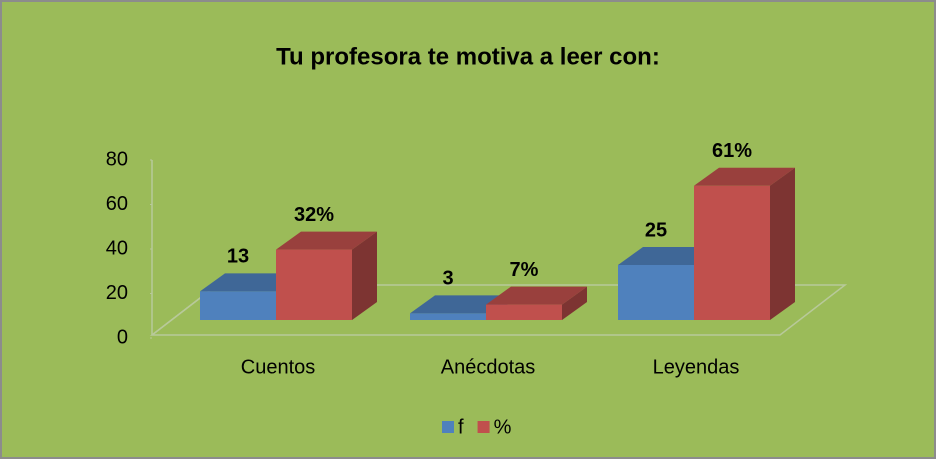 This screenshot has height=459, width=936. What do you see at coordinates (656, 230) in the screenshot?
I see `data-label: 25` at bounding box center [656, 230].